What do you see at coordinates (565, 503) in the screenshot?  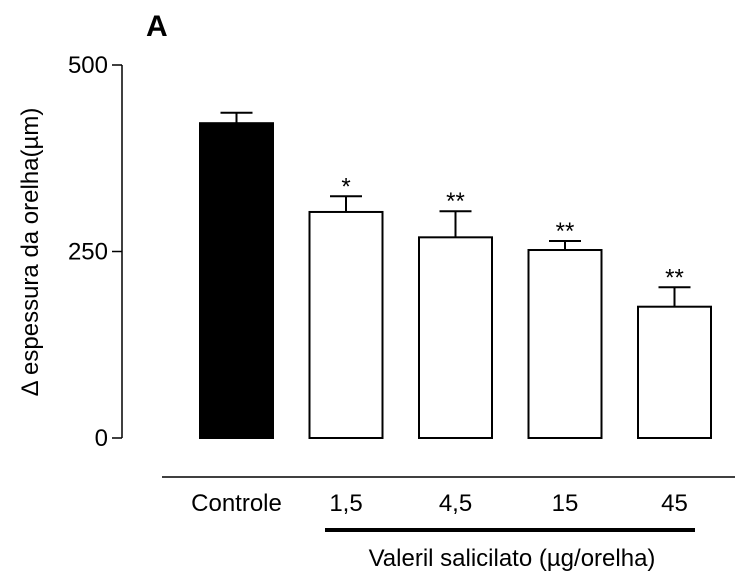 I see `x-tick-label: 15` at bounding box center [565, 503].